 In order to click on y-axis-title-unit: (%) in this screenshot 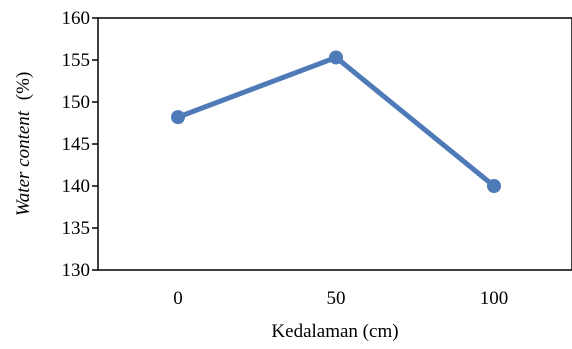, I will do `click(23, 86)`.